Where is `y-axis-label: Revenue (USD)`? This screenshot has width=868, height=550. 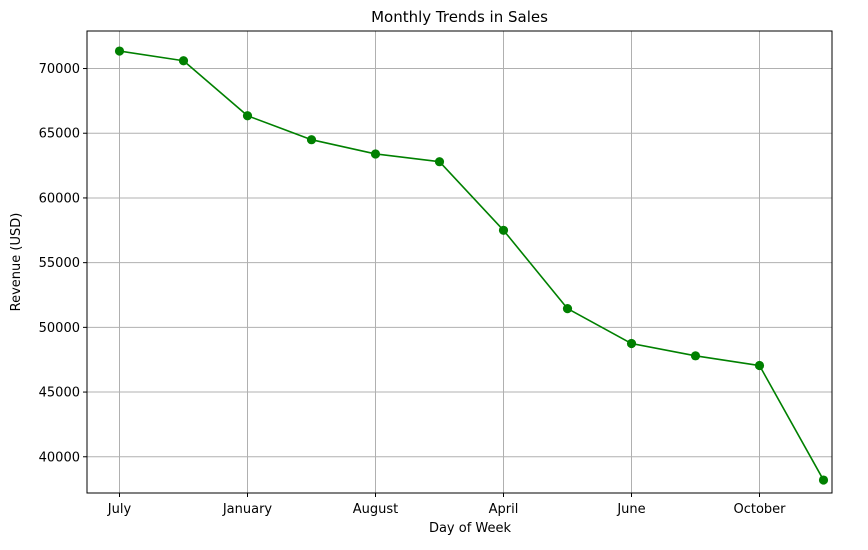
y-axis-label: Revenue (USD) is located at coordinates (16, 262).